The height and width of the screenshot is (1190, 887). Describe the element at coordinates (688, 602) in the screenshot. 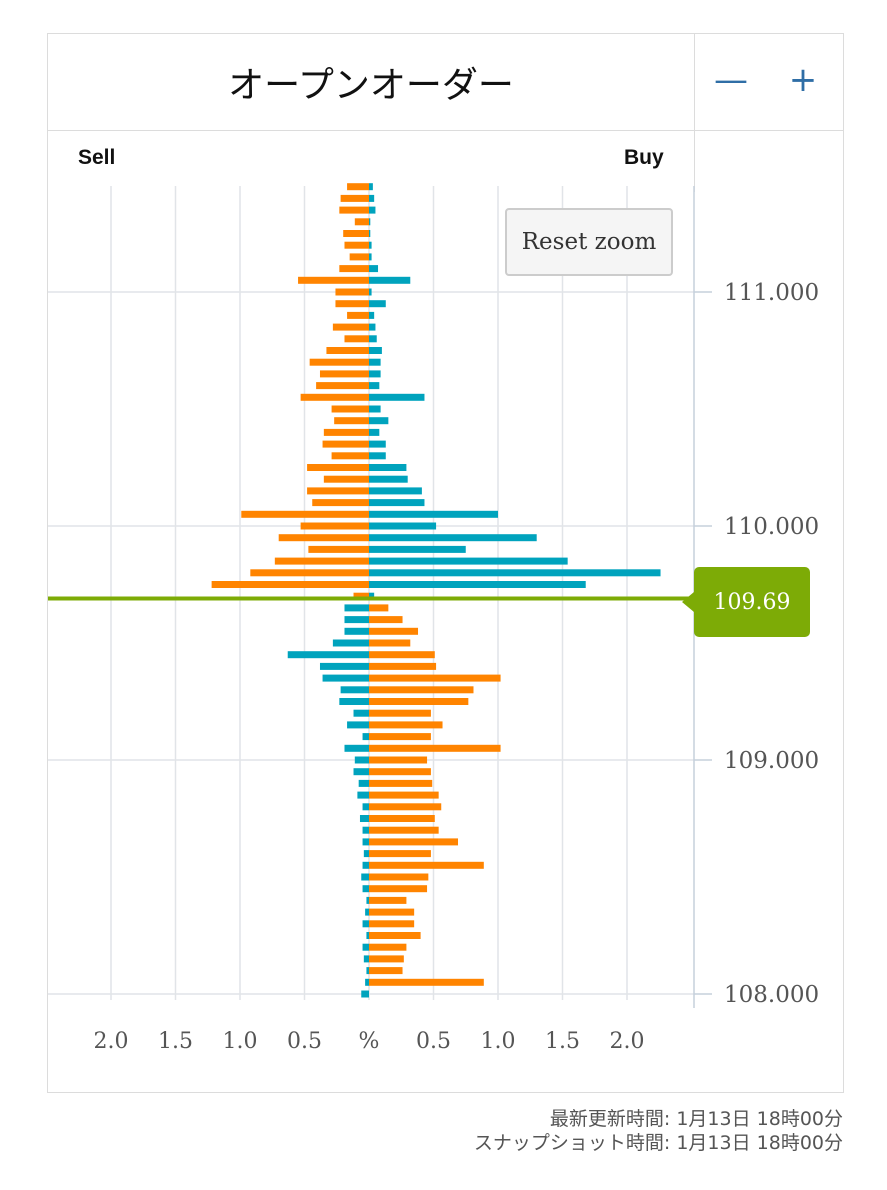

I see `current-price-pointer` at that location.